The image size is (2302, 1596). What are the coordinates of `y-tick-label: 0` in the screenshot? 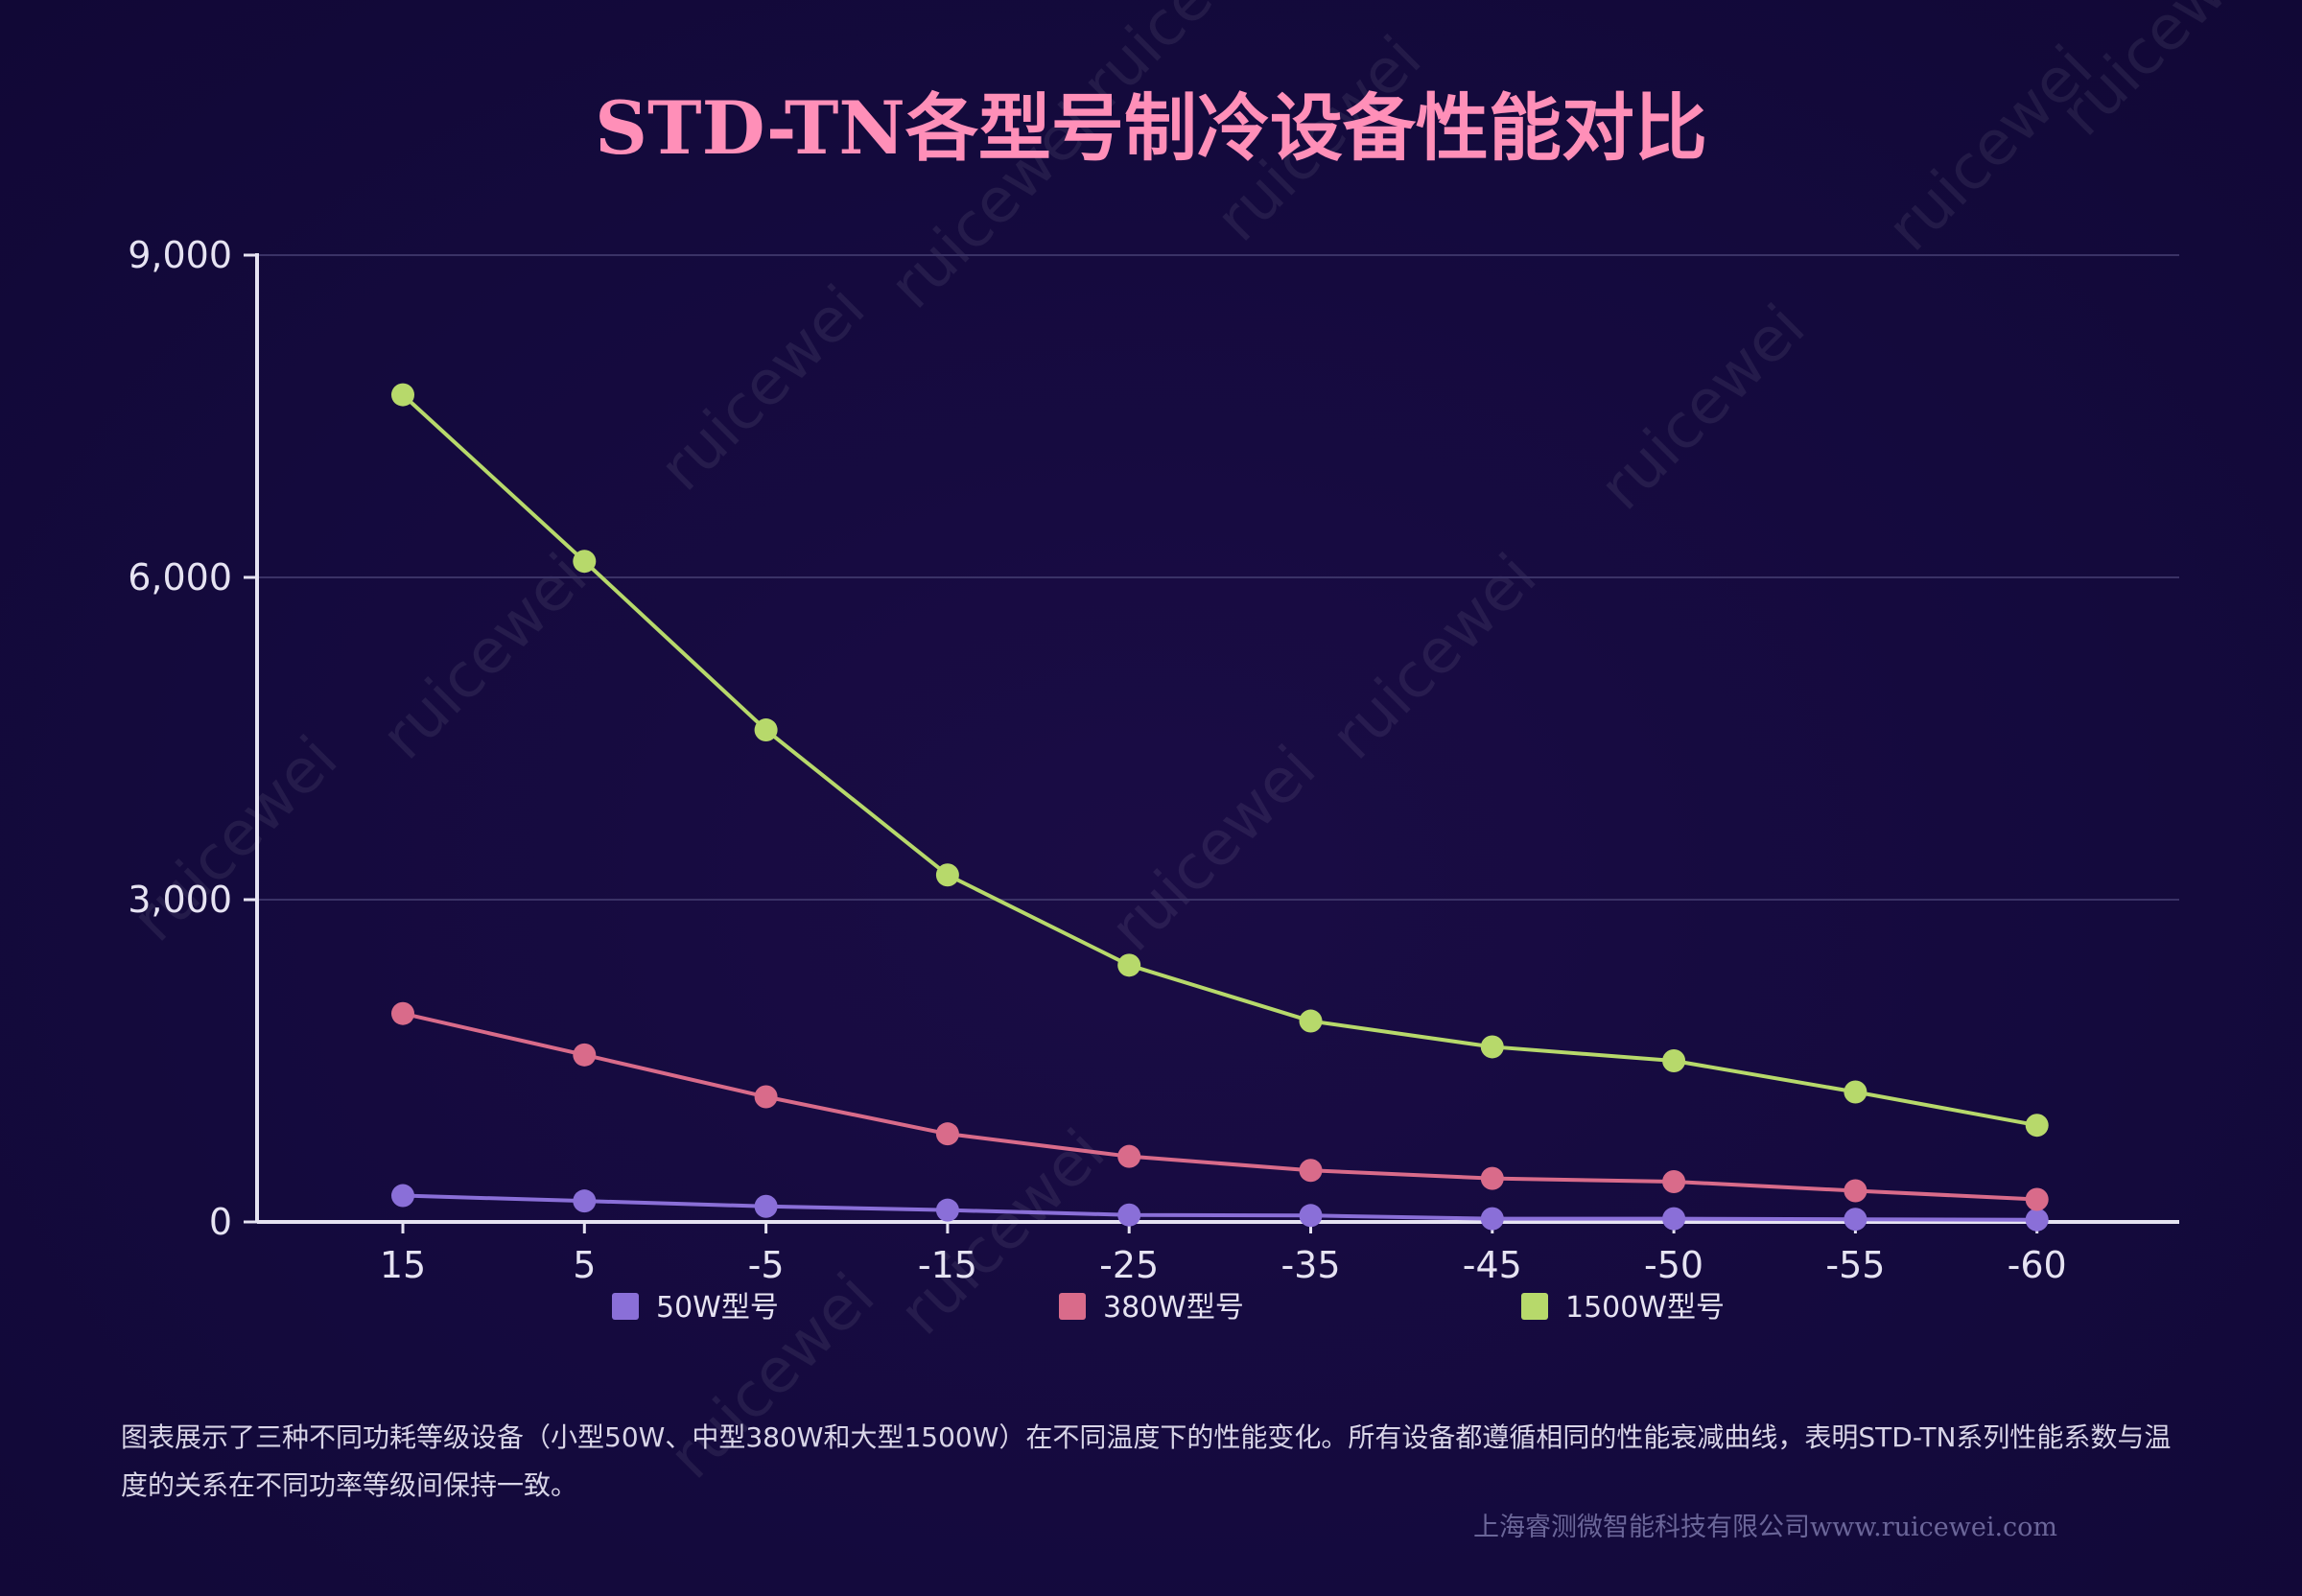 It's located at (220, 1222).